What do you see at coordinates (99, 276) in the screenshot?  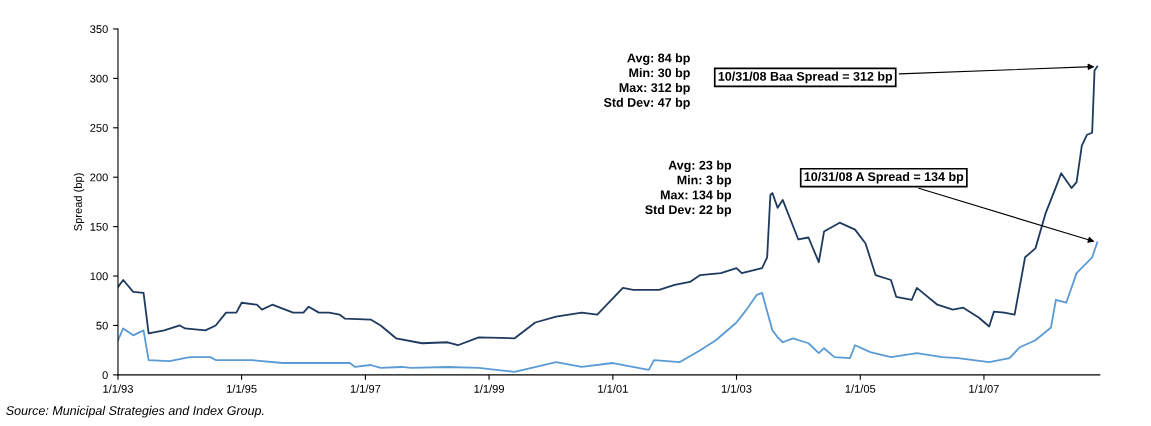 I see `y-tick-label: 100` at bounding box center [99, 276].